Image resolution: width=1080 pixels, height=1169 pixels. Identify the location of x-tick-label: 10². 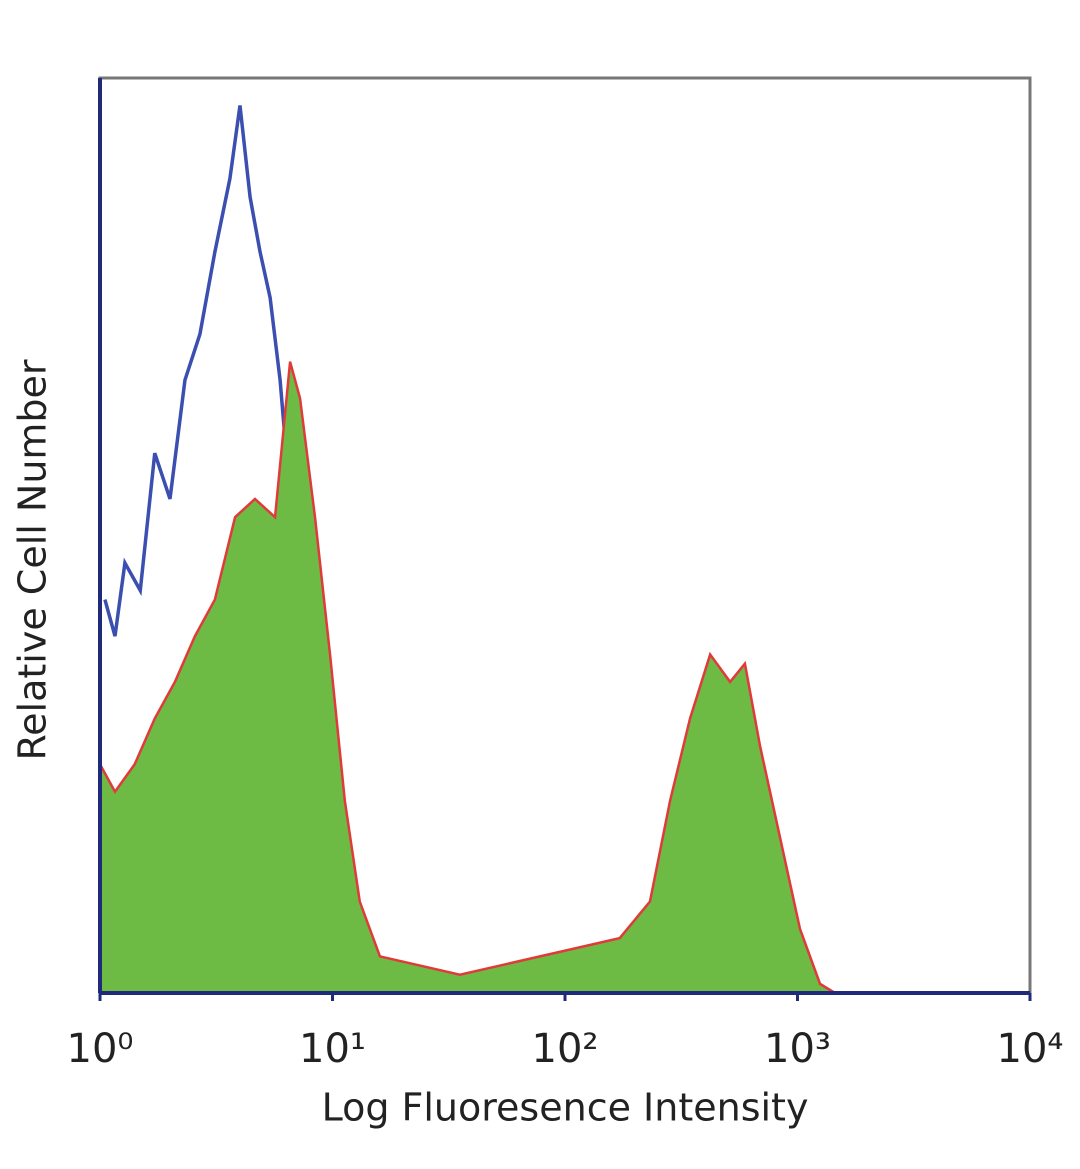
(565, 1049).